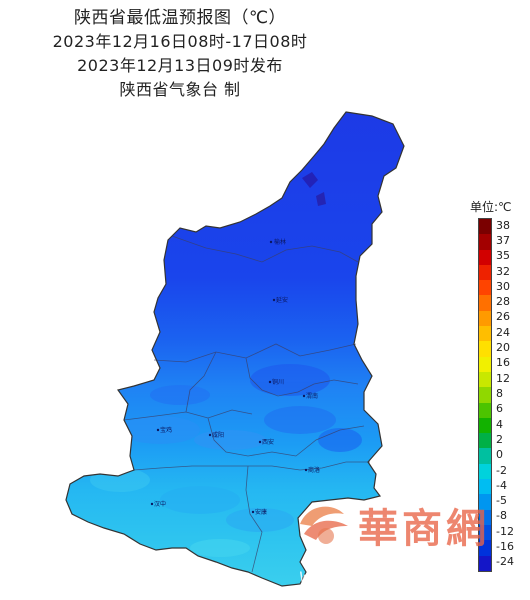 This screenshot has height=600, width=530. I want to click on legend-label: 26, so click(503, 317).